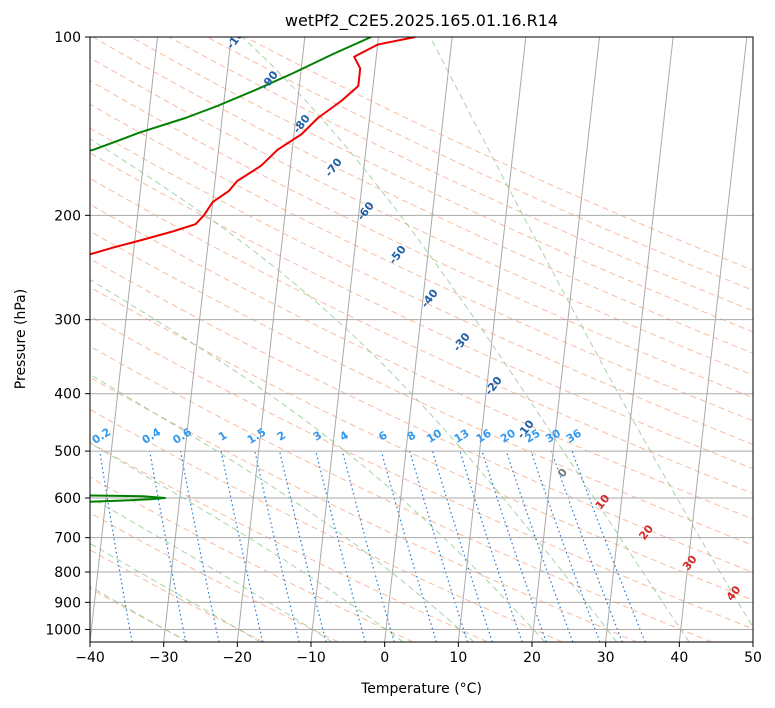 This screenshot has width=775, height=708. I want to click on y-tick-label: 300, so click(67, 321).